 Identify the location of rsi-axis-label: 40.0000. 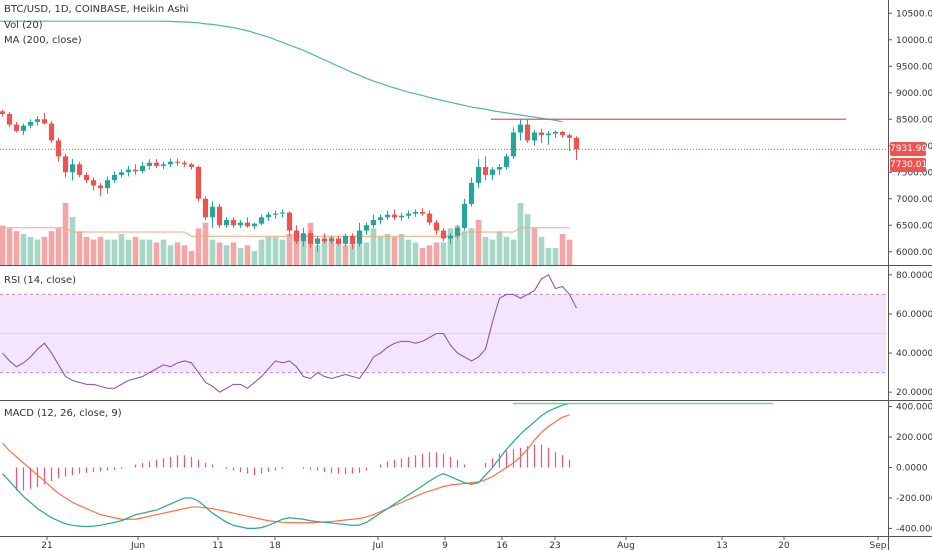
(914, 354).